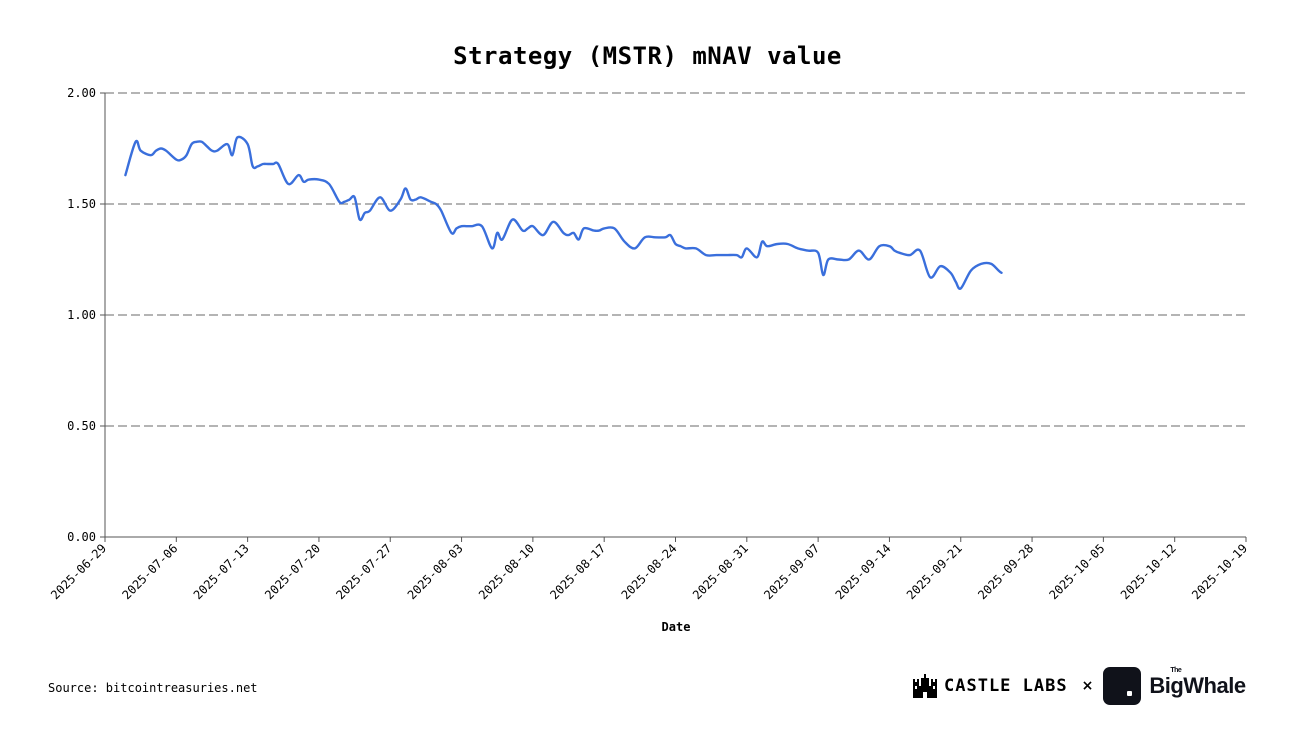 This screenshot has height=733, width=1295. Describe the element at coordinates (363, 571) in the screenshot. I see `x-tick-label: 2025-07-27` at that location.